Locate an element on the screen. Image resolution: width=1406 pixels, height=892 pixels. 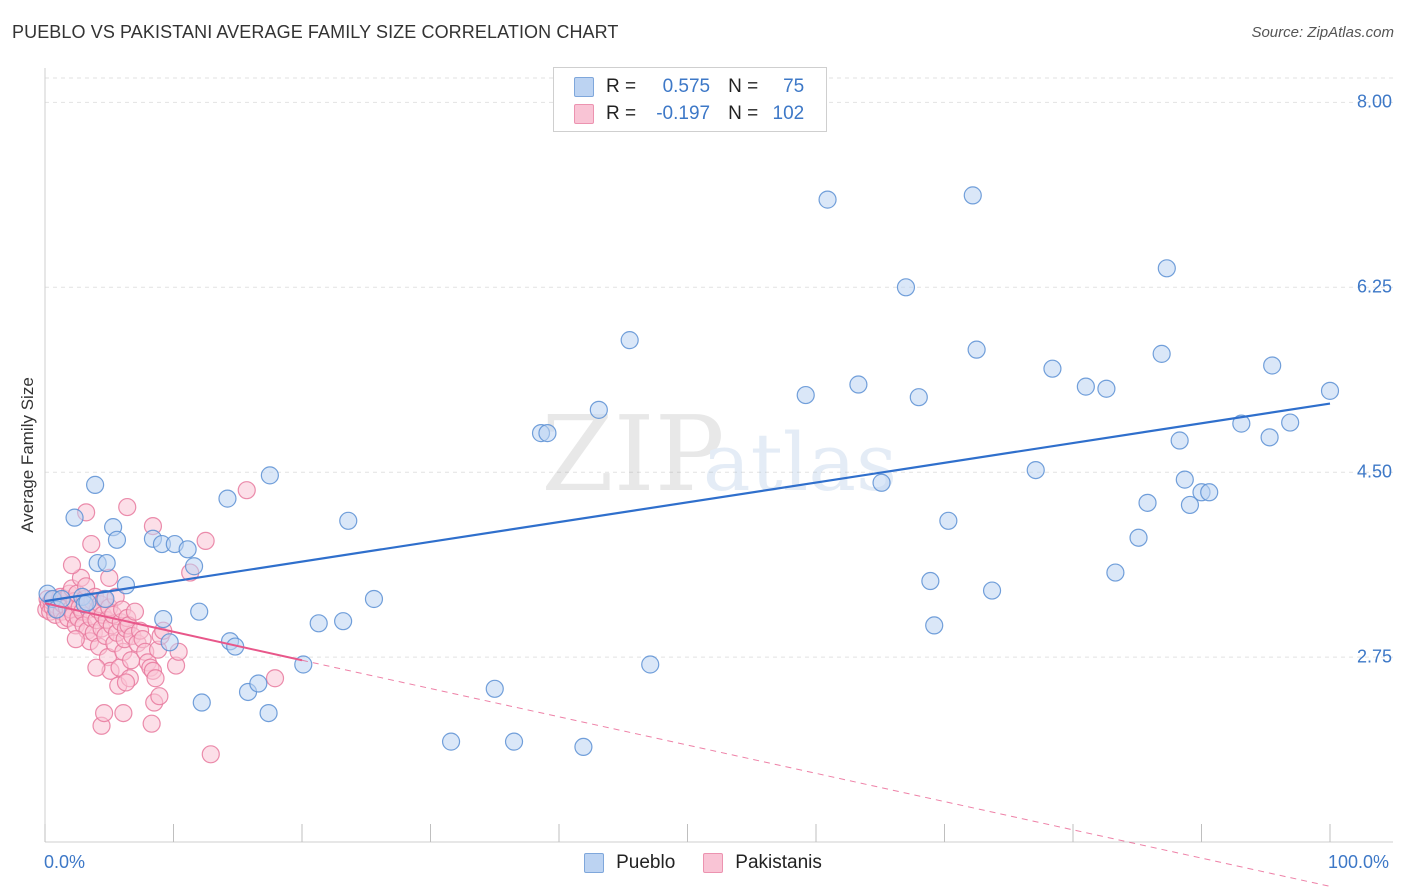
legend-item-pueblo: Pueblo is located at coordinates (629, 863).